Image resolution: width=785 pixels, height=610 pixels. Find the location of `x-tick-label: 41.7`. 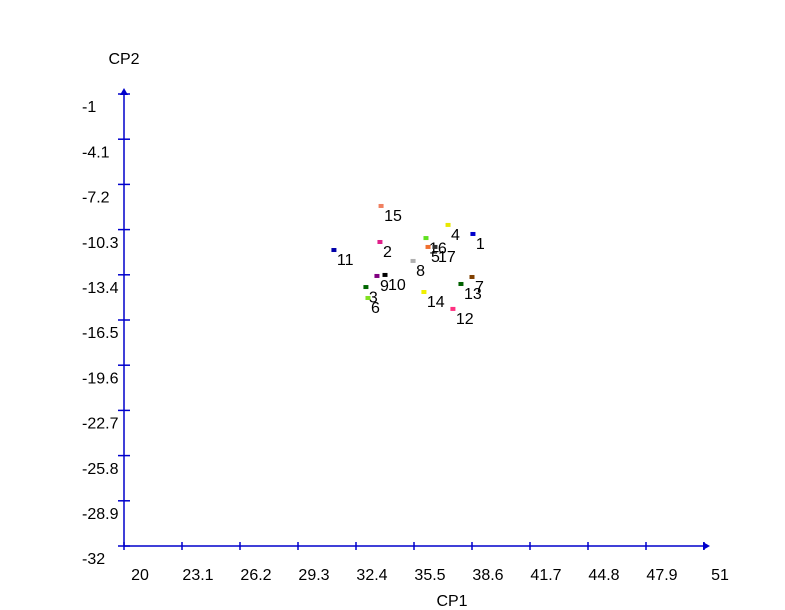

x-tick-label: 41.7 is located at coordinates (545, 575).